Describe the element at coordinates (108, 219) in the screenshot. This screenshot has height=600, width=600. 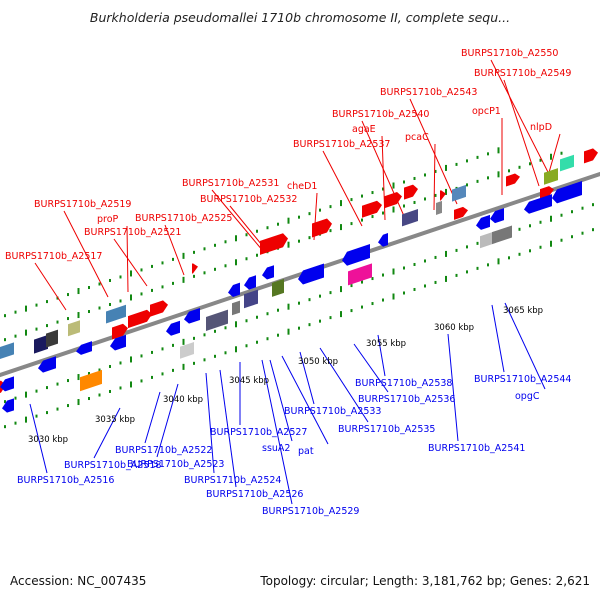
I see `gene-label-top: proP` at that location.